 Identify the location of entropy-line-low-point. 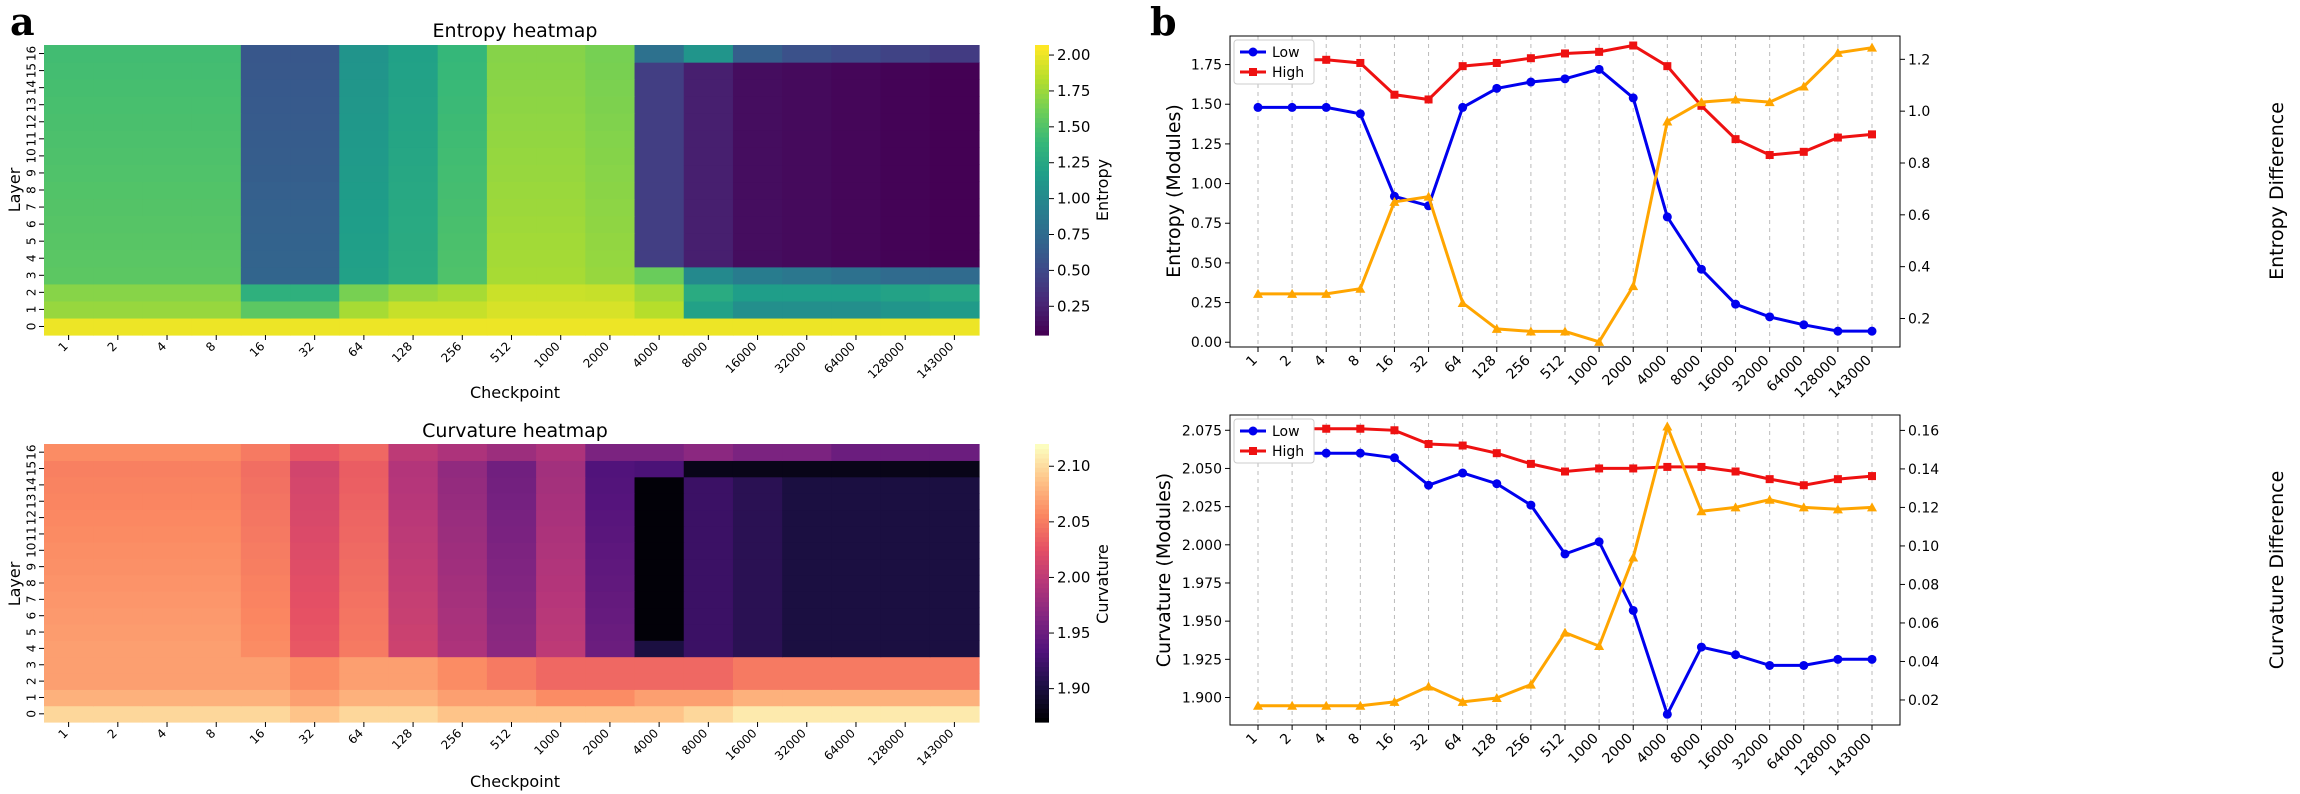
(1258, 107).